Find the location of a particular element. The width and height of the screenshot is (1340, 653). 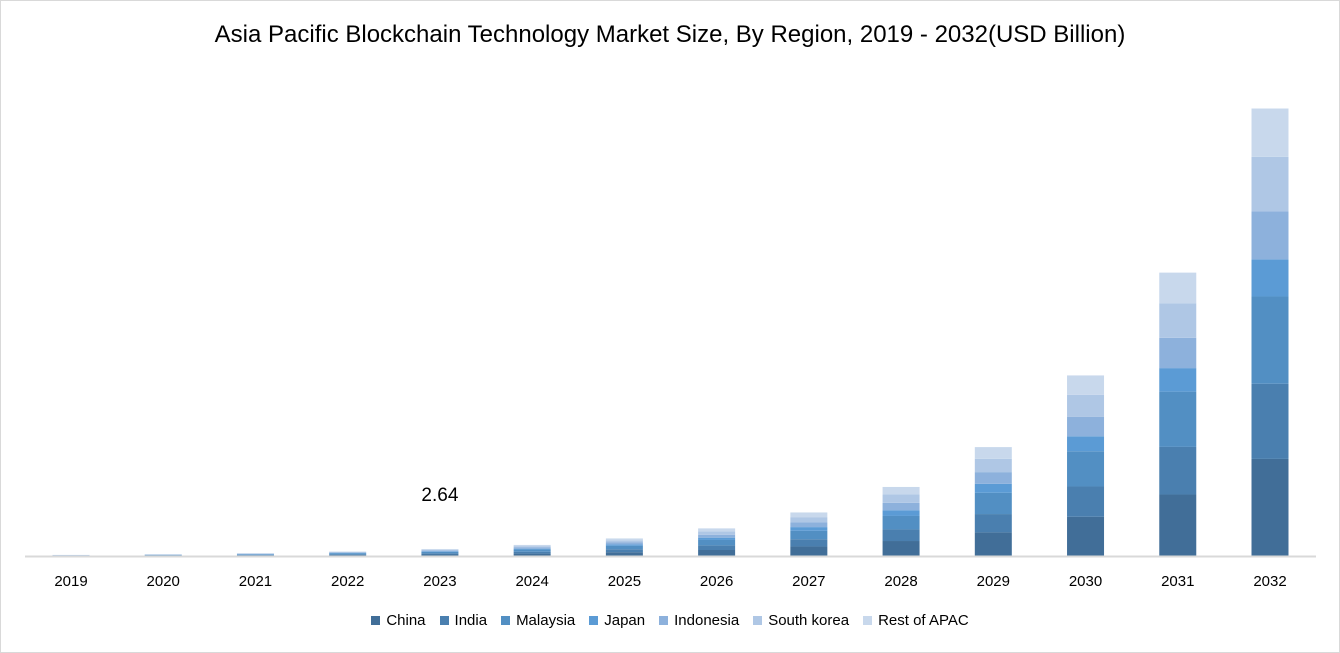

bar-south-korea-2026 is located at coordinates (717, 533).